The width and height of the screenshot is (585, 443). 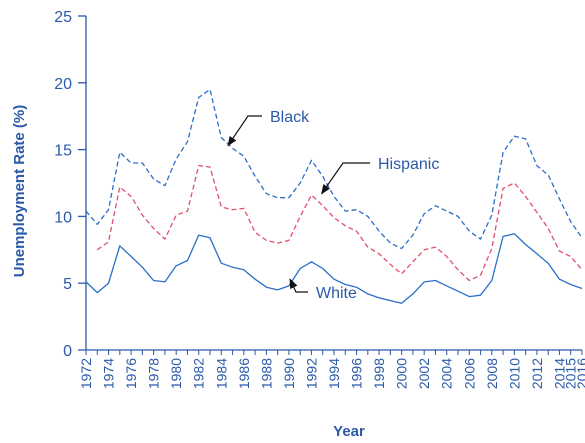 I want to click on annotation-label-hispanic: Hispanic, so click(x=408, y=164).